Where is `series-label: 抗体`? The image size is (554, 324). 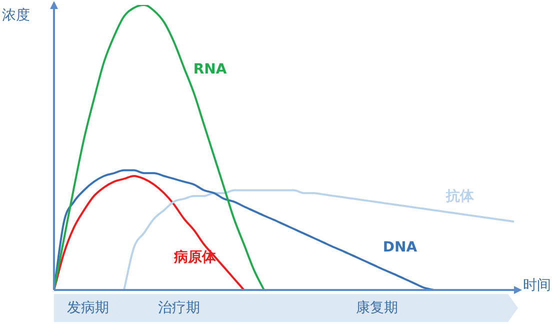
series-label: 抗体 is located at coordinates (460, 196).